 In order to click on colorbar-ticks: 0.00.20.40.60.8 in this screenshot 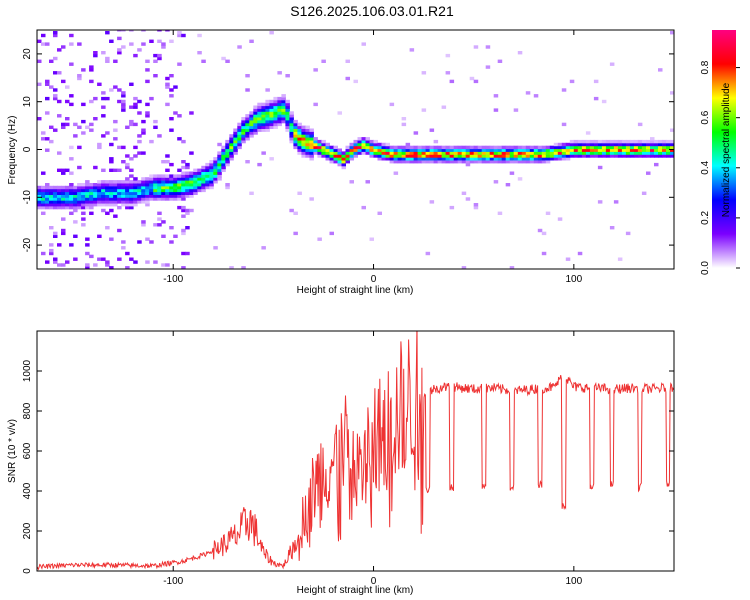, I will do `click(720, 167)`.